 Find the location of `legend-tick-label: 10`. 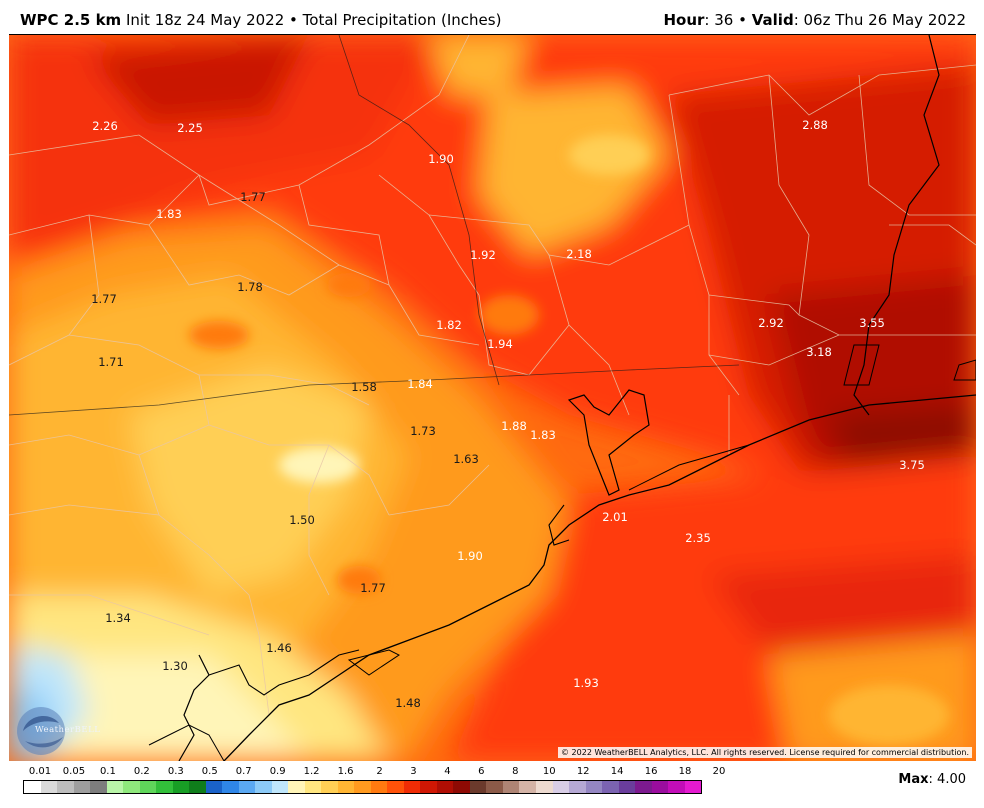

legend-tick-label: 10 is located at coordinates (549, 771).